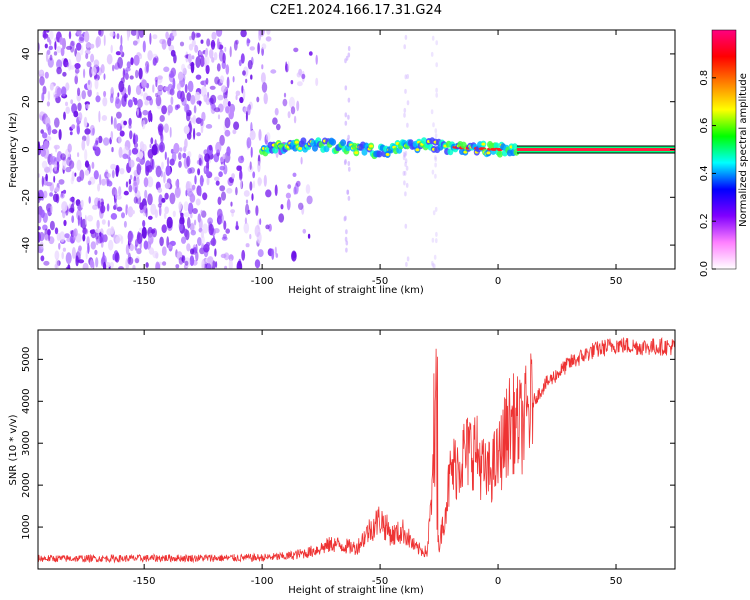 The width and height of the screenshot is (750, 600). I want to click on spectrogram-x-label: Height of straight line (km), so click(356, 290).